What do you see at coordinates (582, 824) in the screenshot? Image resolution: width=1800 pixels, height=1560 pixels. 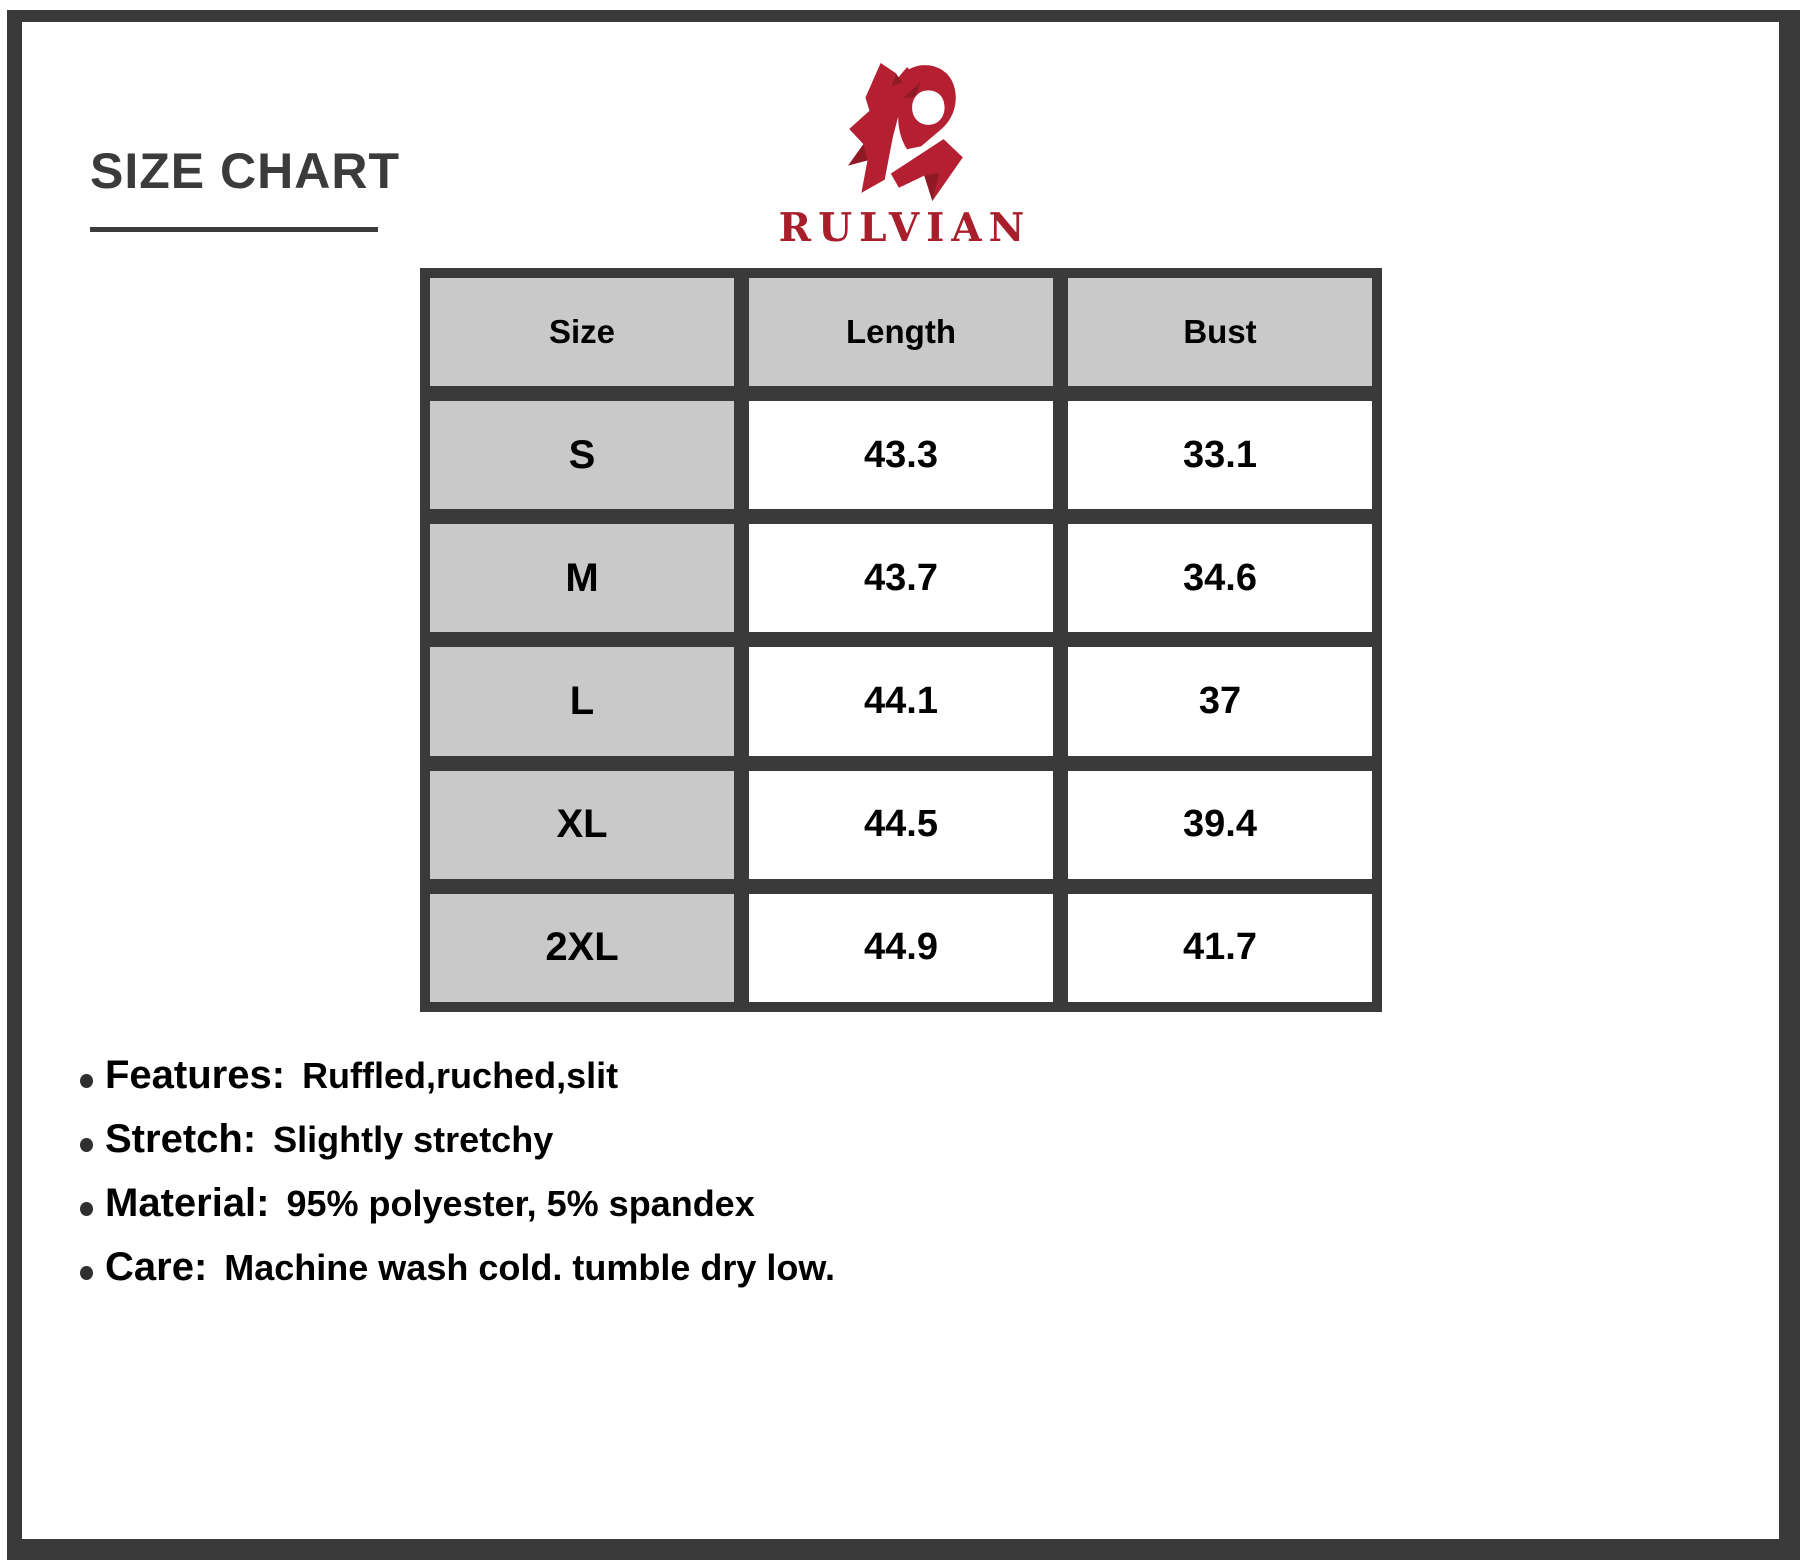 I see `row-xl-size-cell: XL` at bounding box center [582, 824].